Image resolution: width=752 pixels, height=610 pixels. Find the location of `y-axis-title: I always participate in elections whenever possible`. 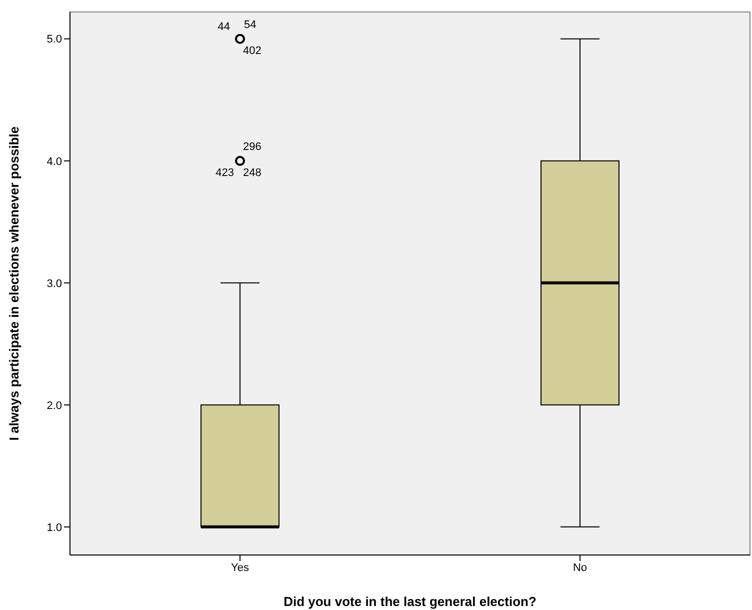

y-axis-title: I always participate in elections whenever possible is located at coordinates (14, 283).